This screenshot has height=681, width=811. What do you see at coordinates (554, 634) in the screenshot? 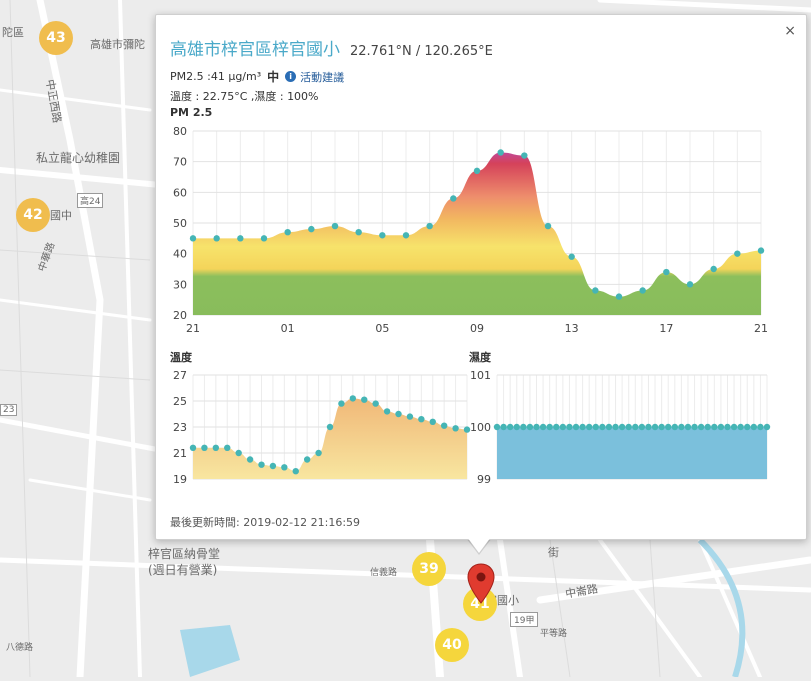
I see `map-label: 平等路` at bounding box center [554, 634].